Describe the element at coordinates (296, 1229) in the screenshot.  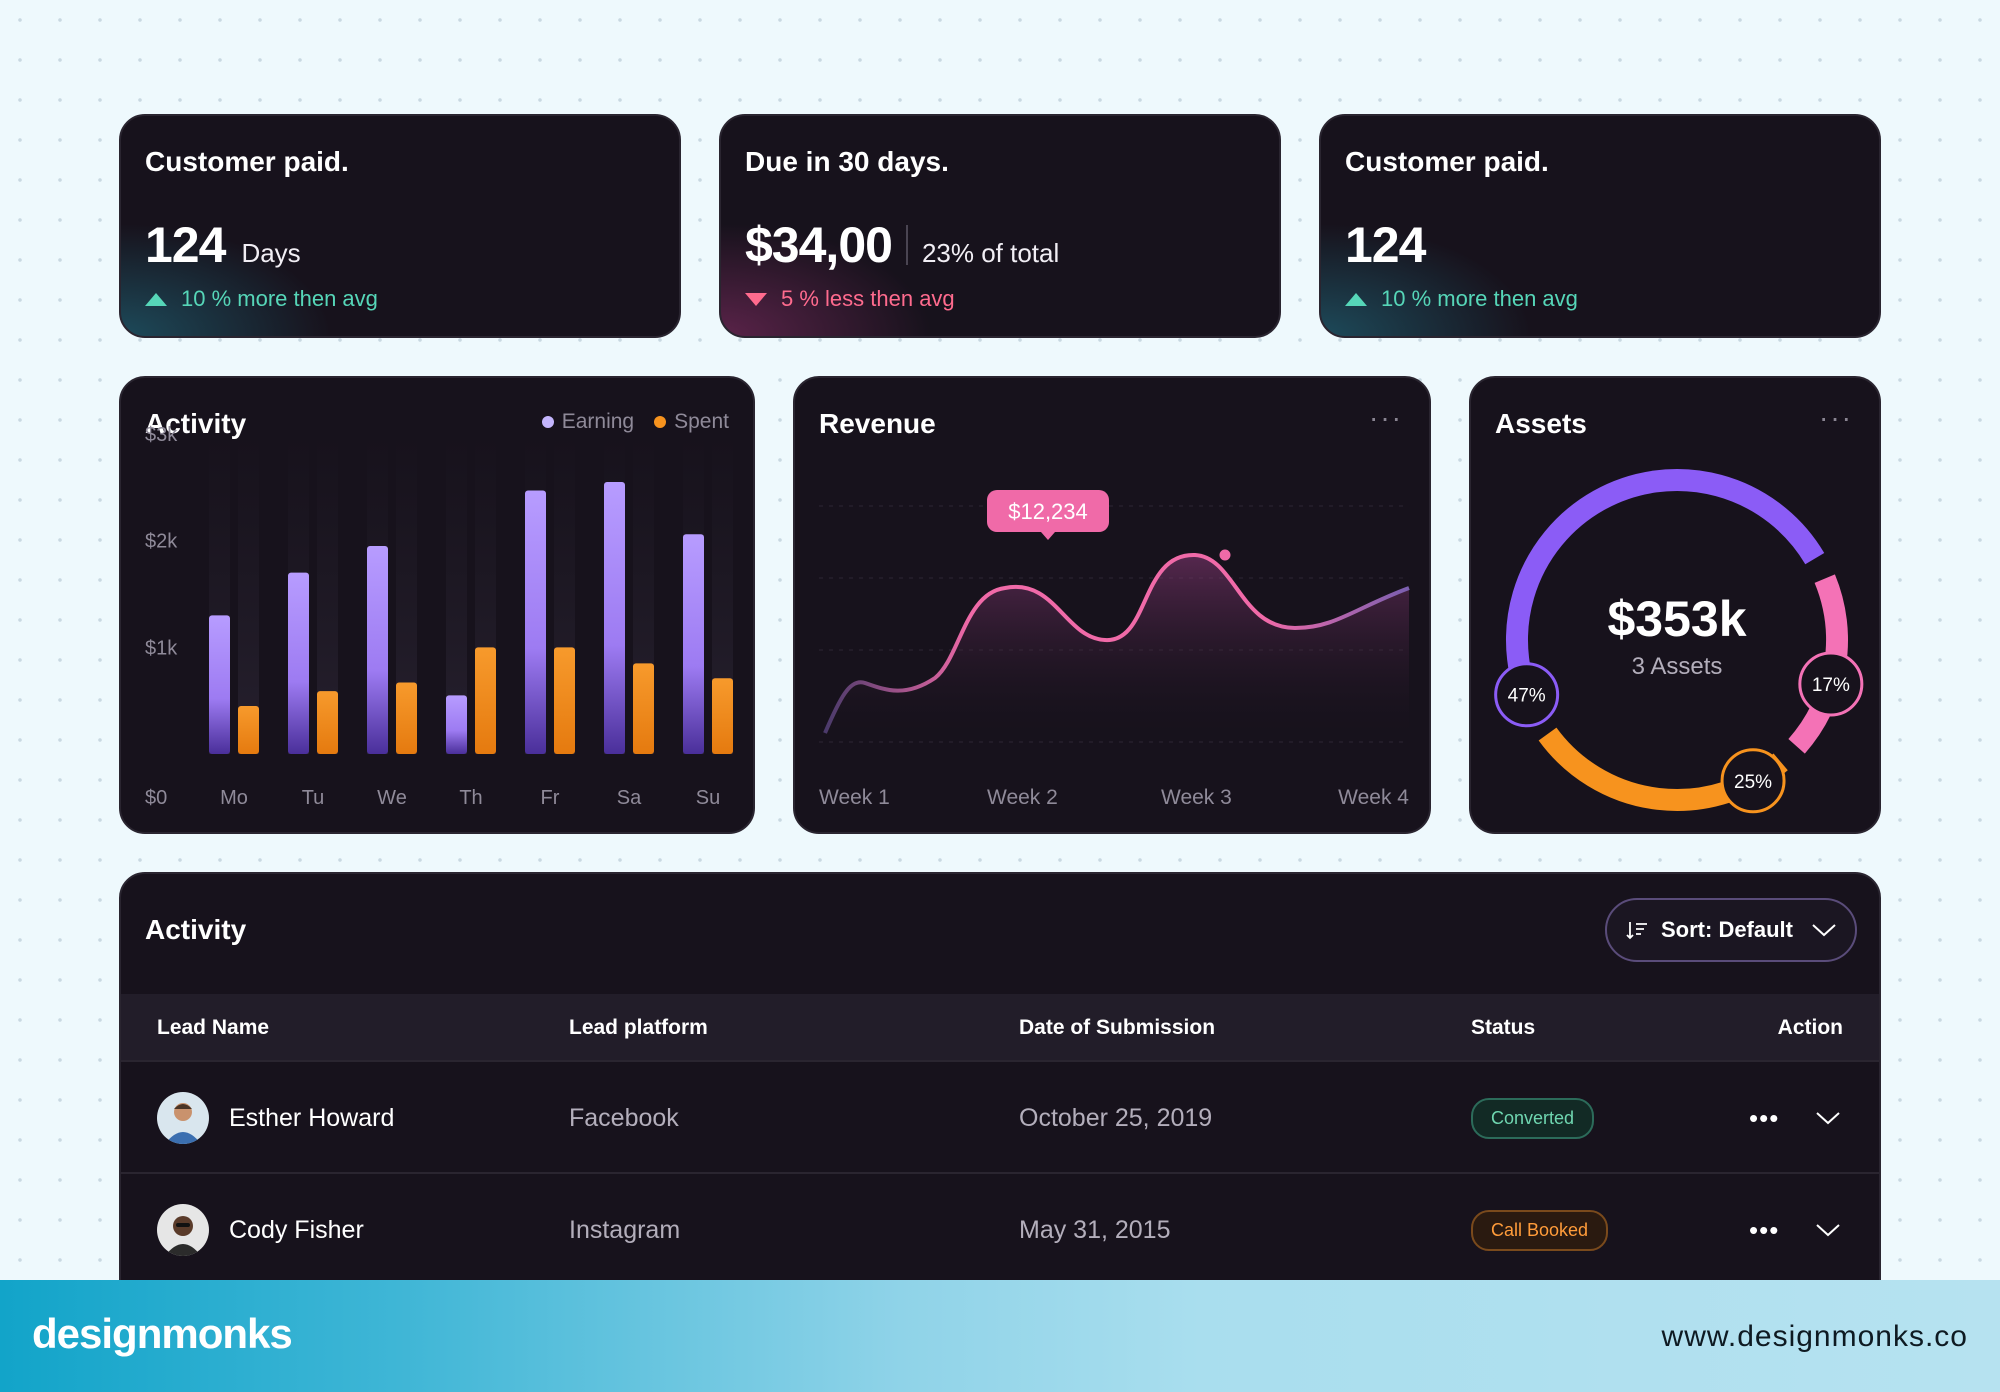
I see `lead-name: Cody Fisher` at that location.